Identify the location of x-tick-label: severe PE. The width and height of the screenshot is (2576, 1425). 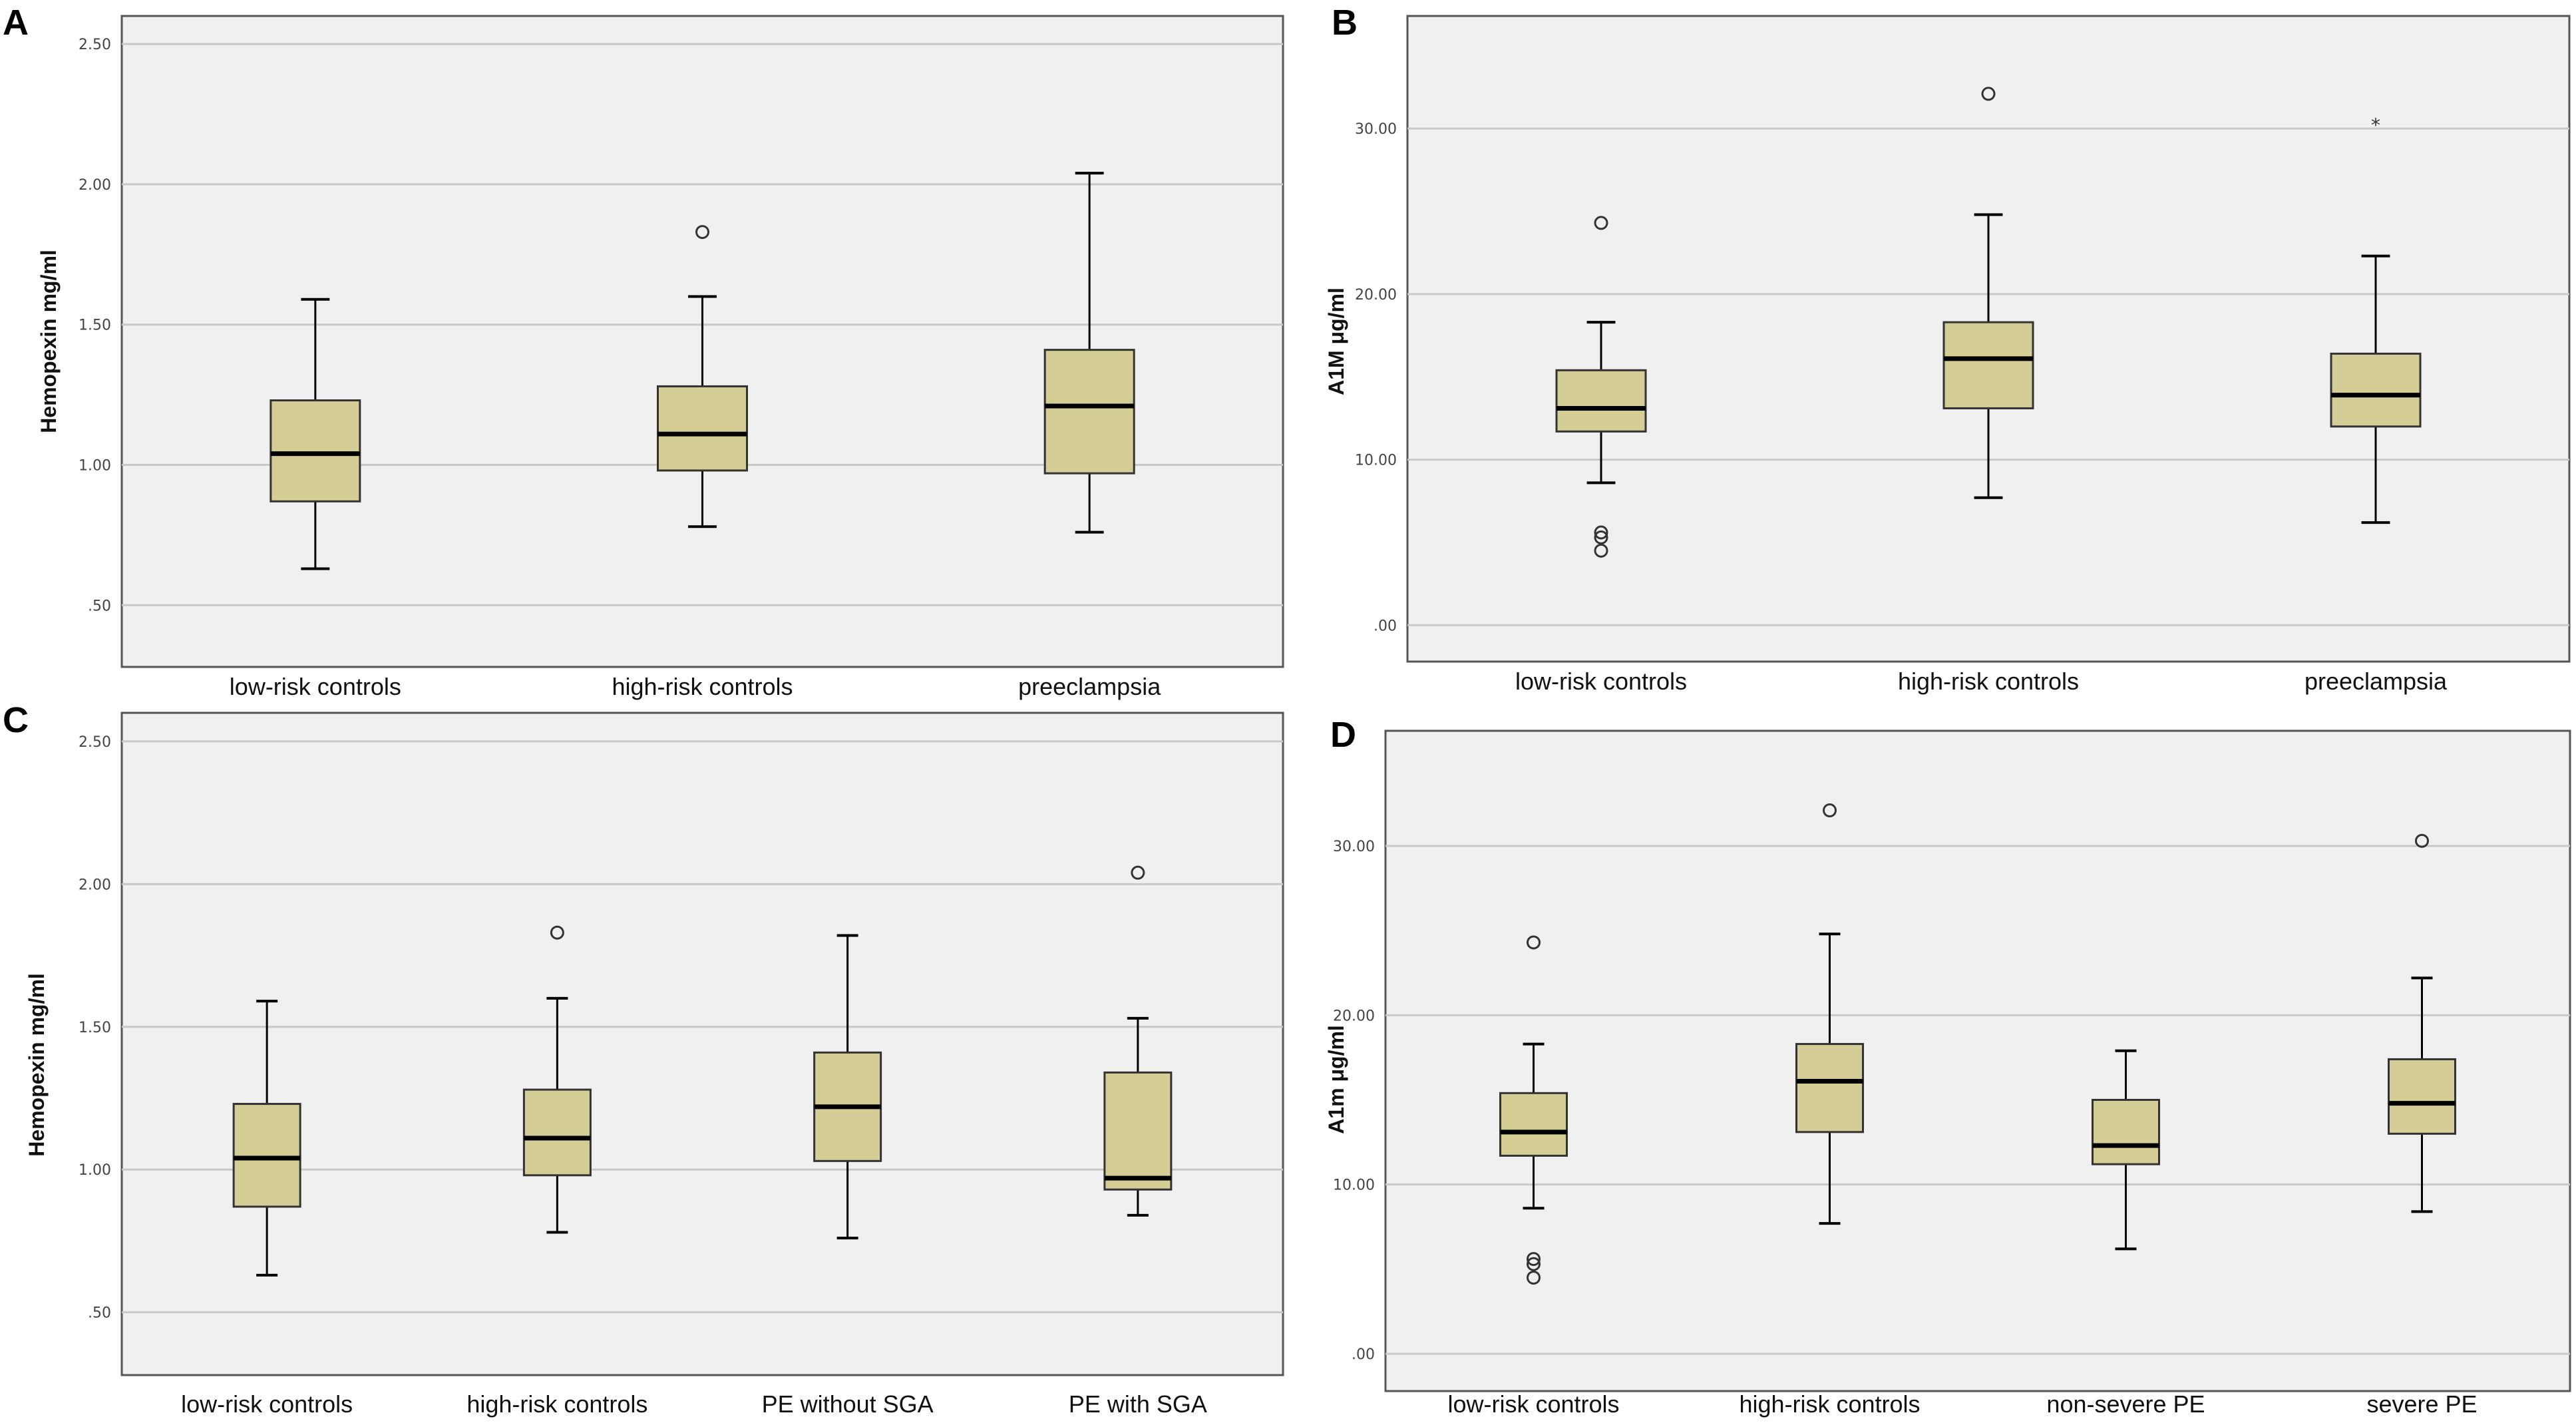
(2421, 1404).